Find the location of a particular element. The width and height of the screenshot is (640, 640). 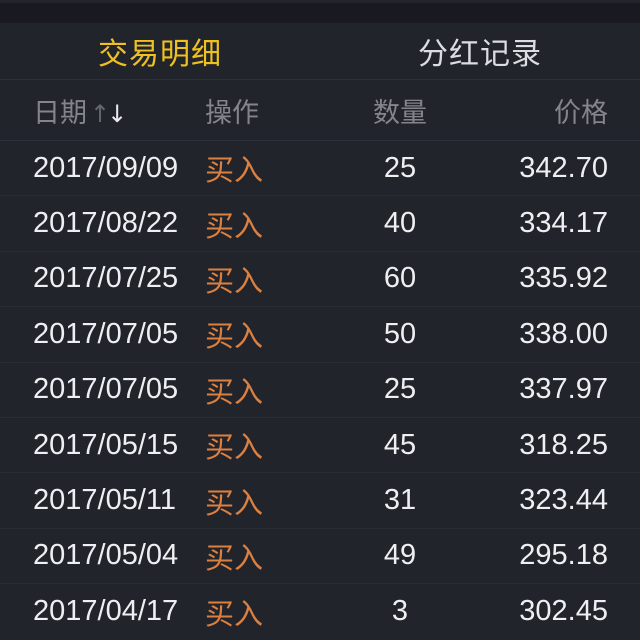

header-quantity: 数量 is located at coordinates (400, 112).